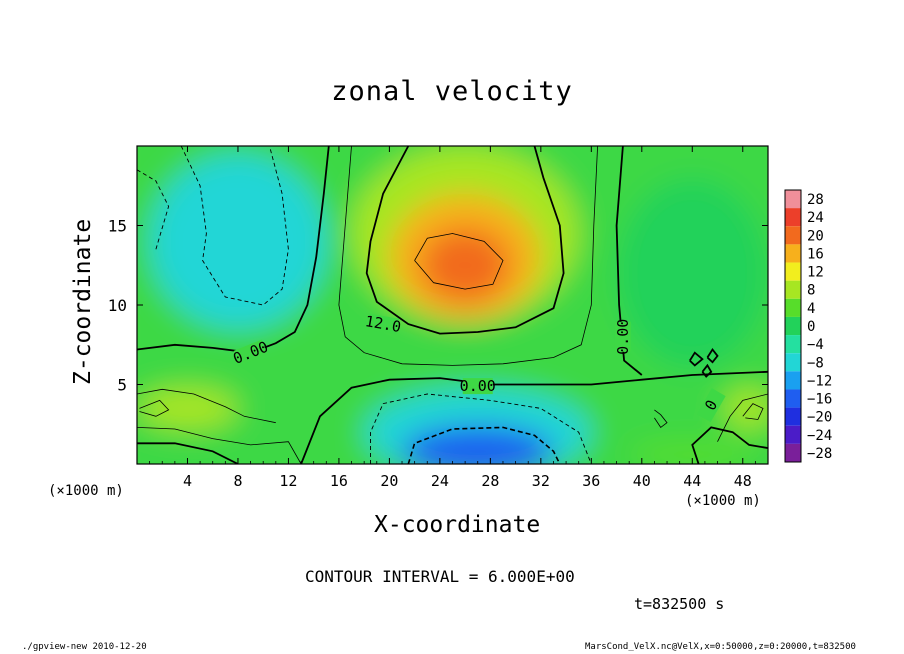  I want to click on contour-small-loop, so click(661, 418).